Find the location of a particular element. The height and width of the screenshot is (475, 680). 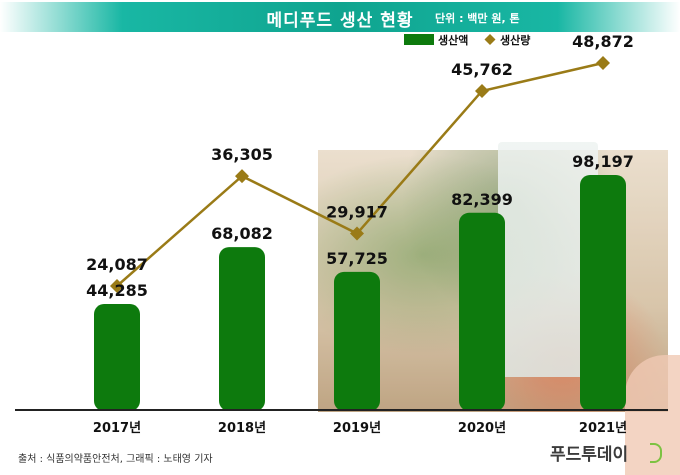

legend-swatch-line is located at coordinates (490, 39).